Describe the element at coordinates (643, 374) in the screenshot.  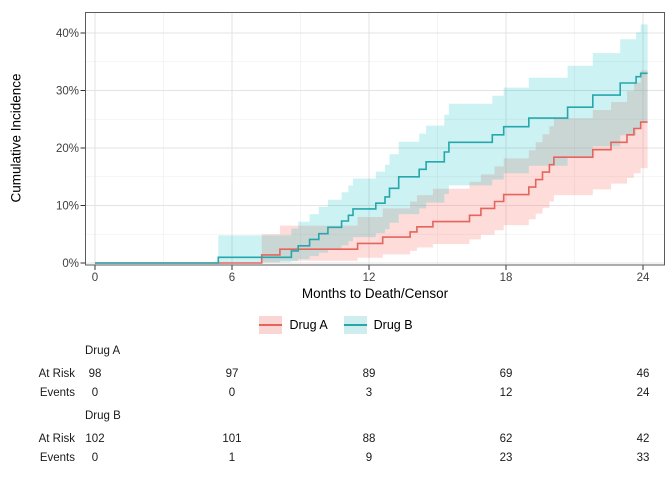
I see `risk-at_risk-value: 46` at that location.